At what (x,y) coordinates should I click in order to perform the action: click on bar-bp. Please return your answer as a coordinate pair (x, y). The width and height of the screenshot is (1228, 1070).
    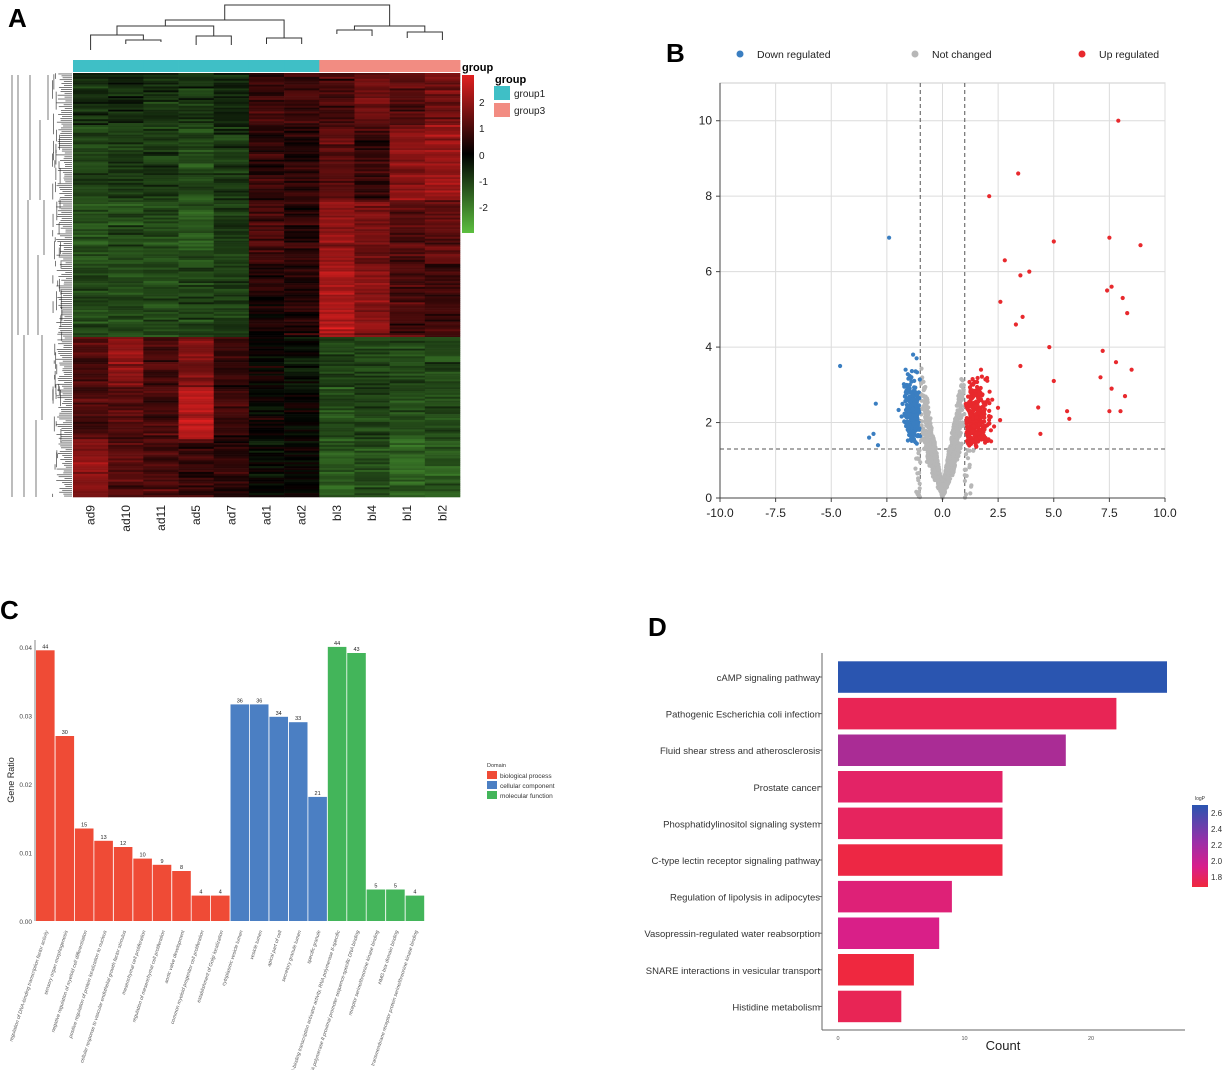
    Looking at the image, I should click on (162, 892).